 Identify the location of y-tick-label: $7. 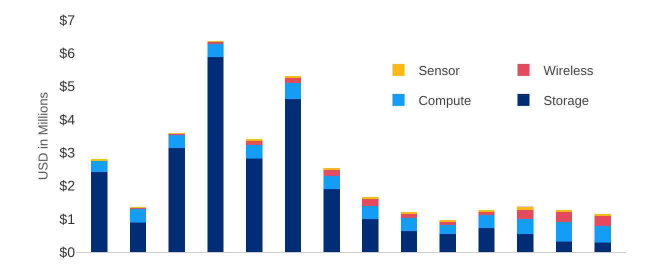
(67, 20).